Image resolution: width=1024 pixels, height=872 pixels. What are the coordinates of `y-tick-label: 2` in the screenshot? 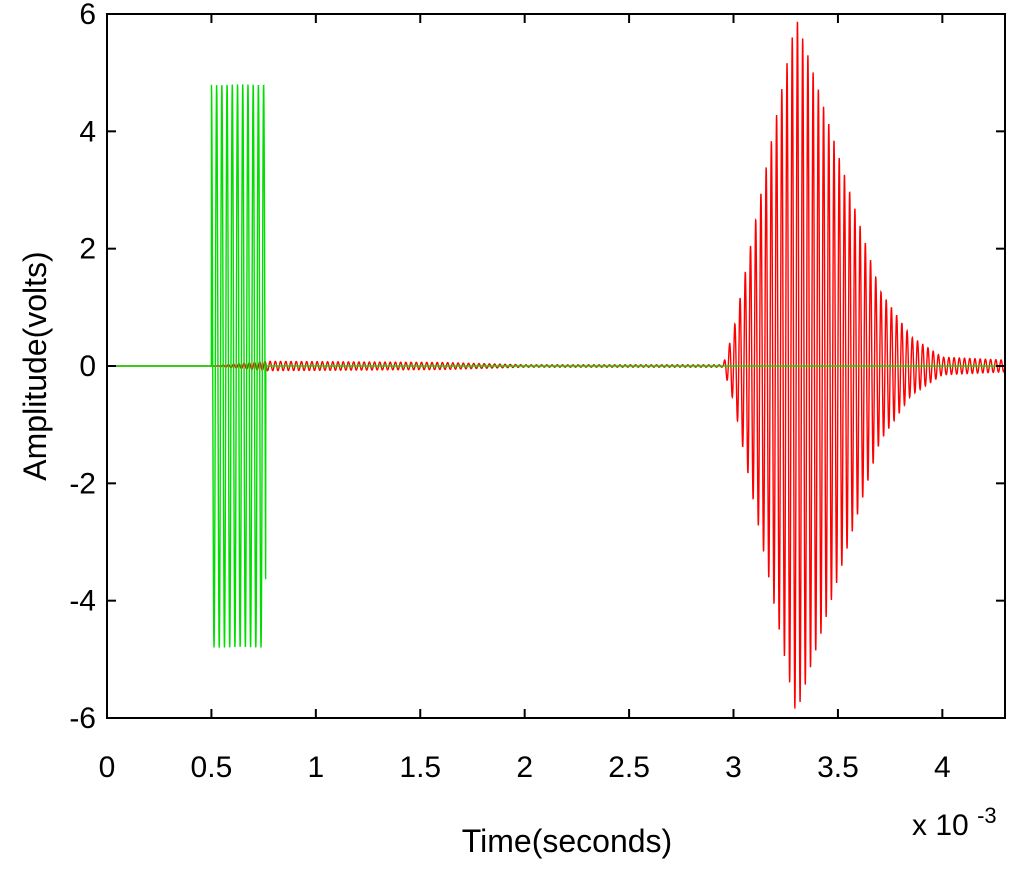 It's located at (87, 249).